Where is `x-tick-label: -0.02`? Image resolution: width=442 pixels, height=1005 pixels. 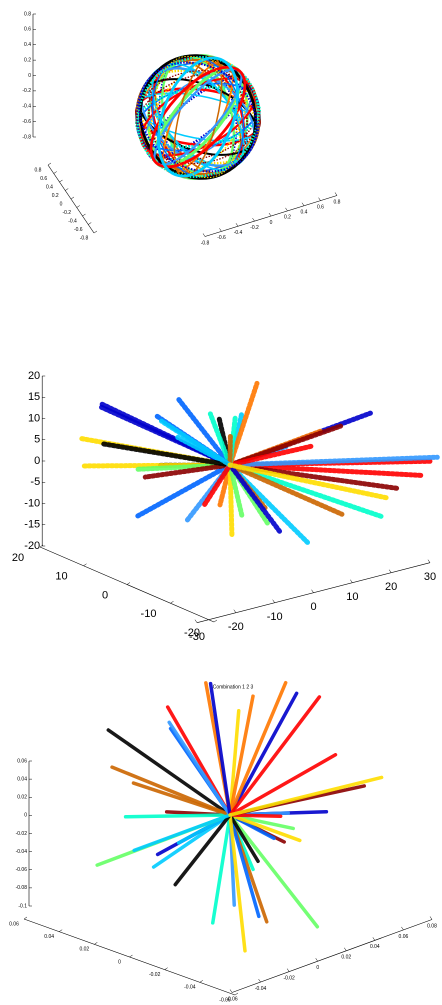
x-tick-label: -0.02 is located at coordinates (289, 978).